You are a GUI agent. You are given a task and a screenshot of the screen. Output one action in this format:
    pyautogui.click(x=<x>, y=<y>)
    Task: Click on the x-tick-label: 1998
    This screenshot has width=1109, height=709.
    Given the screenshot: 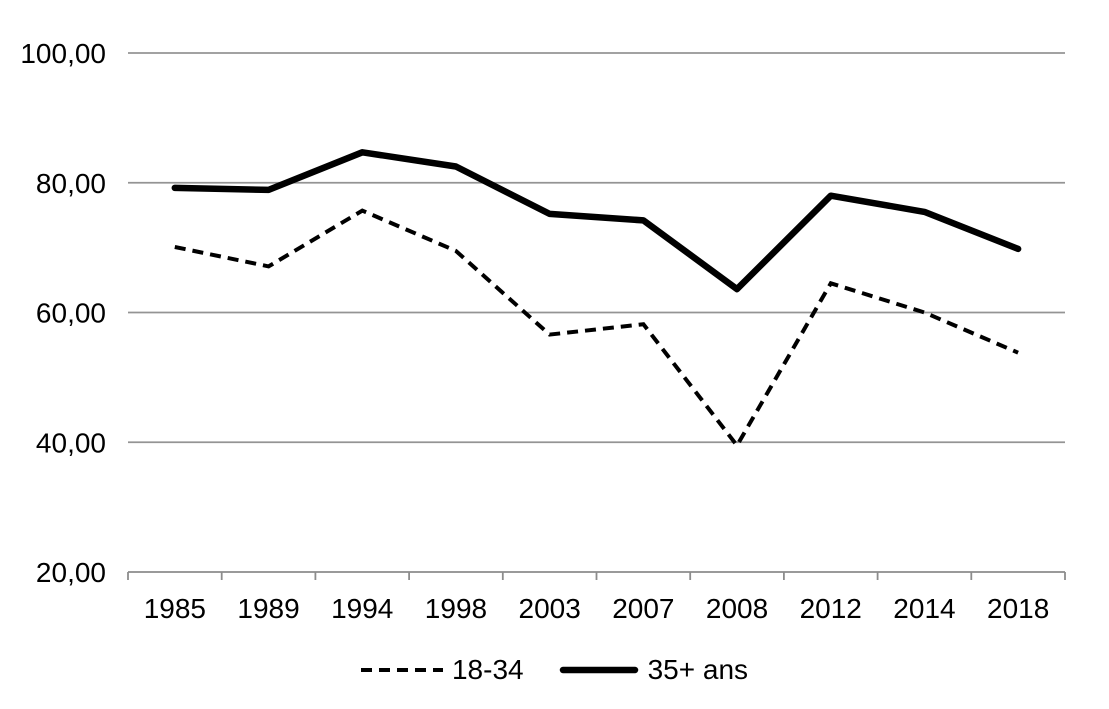 What is the action you would take?
    pyautogui.click(x=456, y=608)
    